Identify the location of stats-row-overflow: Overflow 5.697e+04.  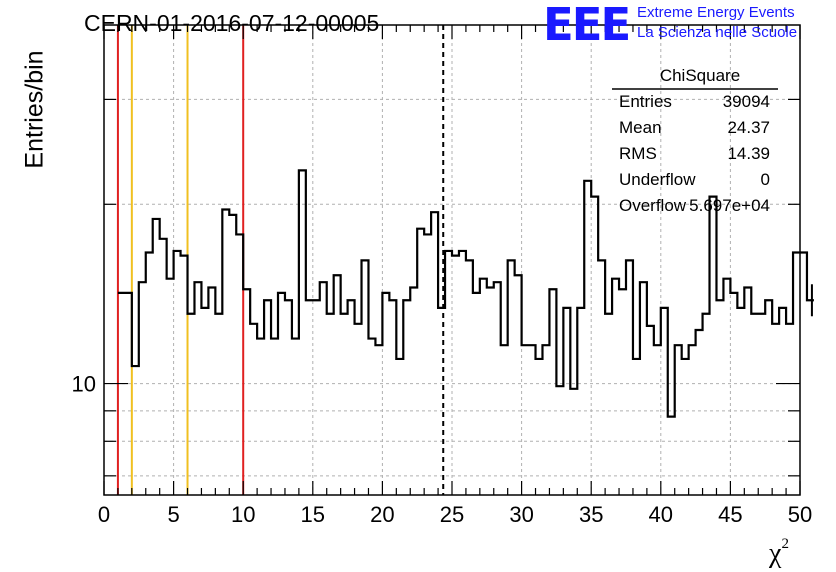
(695, 209).